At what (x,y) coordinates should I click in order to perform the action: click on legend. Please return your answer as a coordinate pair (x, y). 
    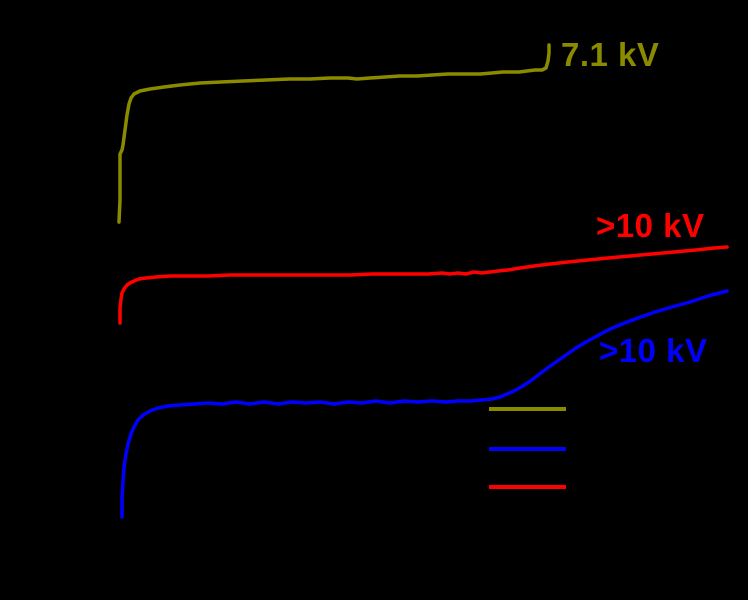
    Looking at the image, I should click on (527, 448).